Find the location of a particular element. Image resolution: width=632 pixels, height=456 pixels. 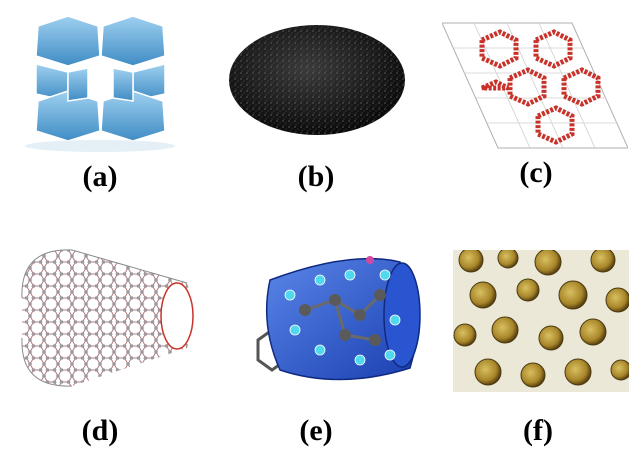

panel-label-c: (c) is located at coordinates (536, 172).